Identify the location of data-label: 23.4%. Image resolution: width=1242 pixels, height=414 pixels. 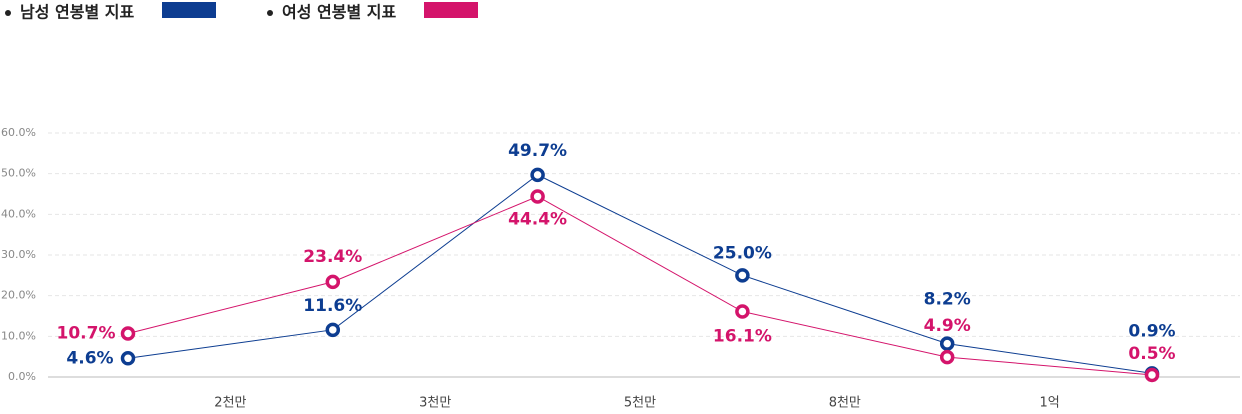
(332, 257).